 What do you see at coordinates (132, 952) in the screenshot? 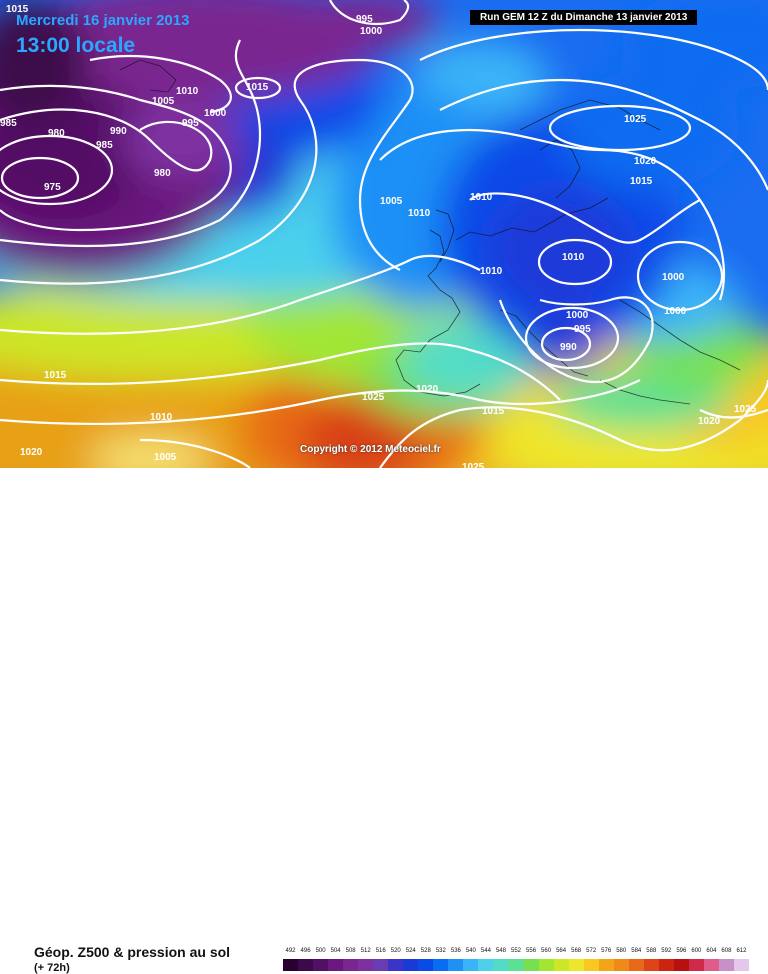
I see `legend-title: Géop. Z500 & pression au sol` at bounding box center [132, 952].